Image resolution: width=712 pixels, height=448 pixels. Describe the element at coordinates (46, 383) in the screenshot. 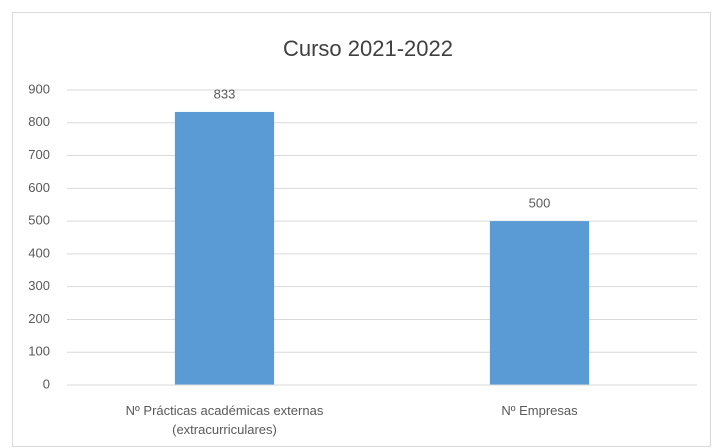

I see `y-tick-label: 0` at that location.